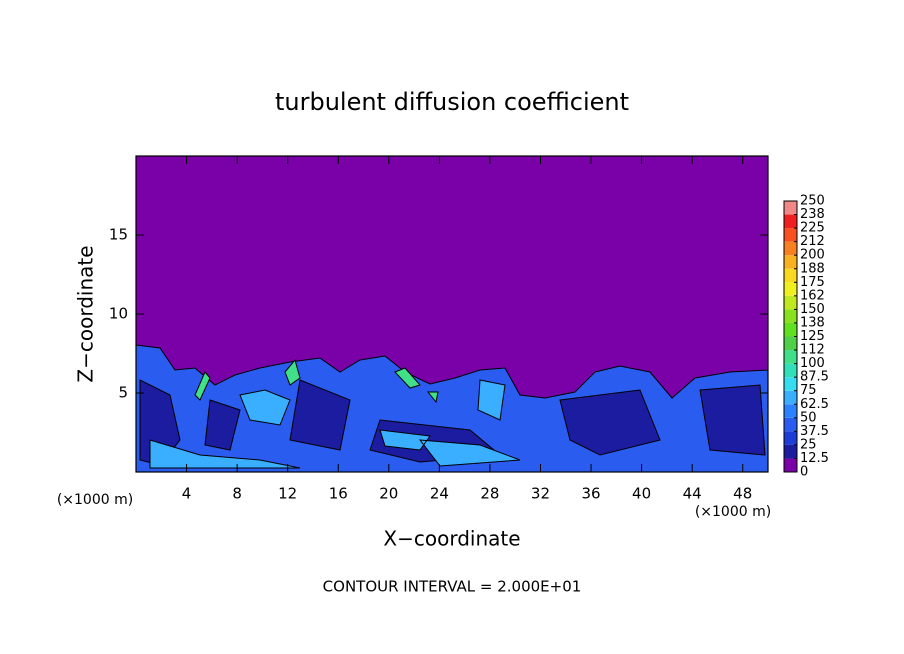 The width and height of the screenshot is (904, 654). What do you see at coordinates (590, 494) in the screenshot?
I see `x-tick-label: 36` at bounding box center [590, 494].